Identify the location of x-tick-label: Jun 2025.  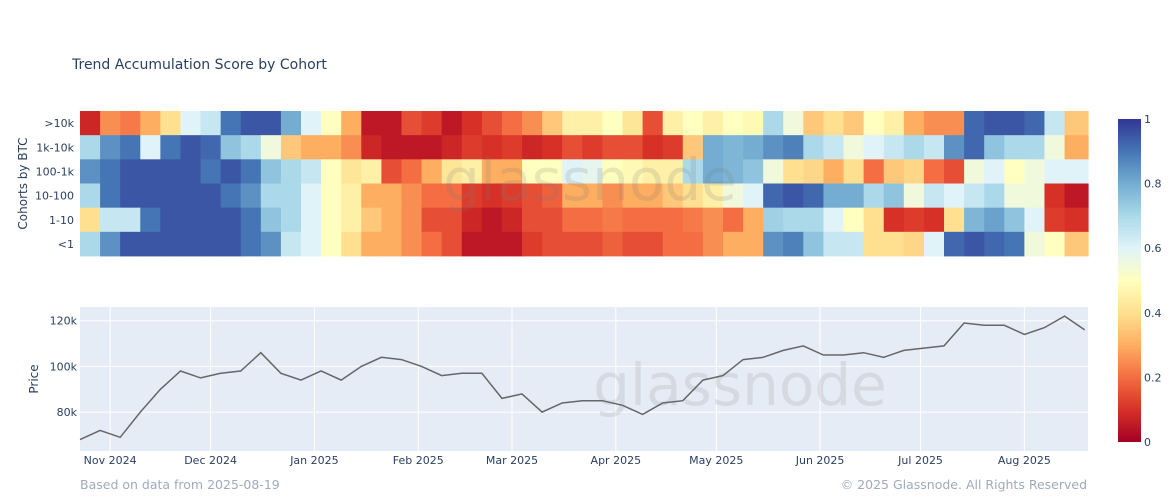
(820, 460).